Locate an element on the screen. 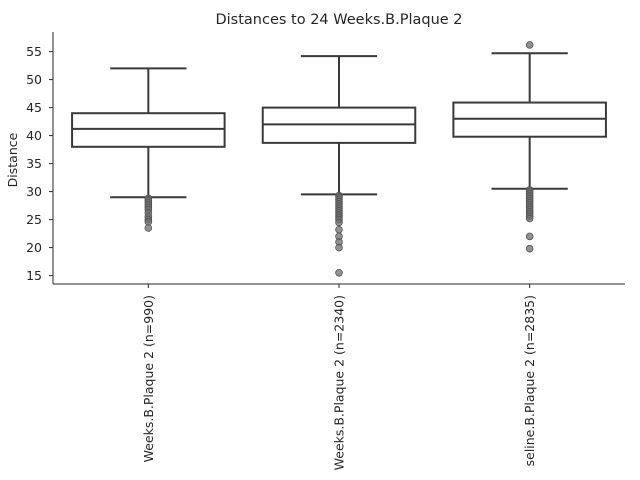 The image size is (640, 480). y-tick-label: 15 is located at coordinates (34, 275).